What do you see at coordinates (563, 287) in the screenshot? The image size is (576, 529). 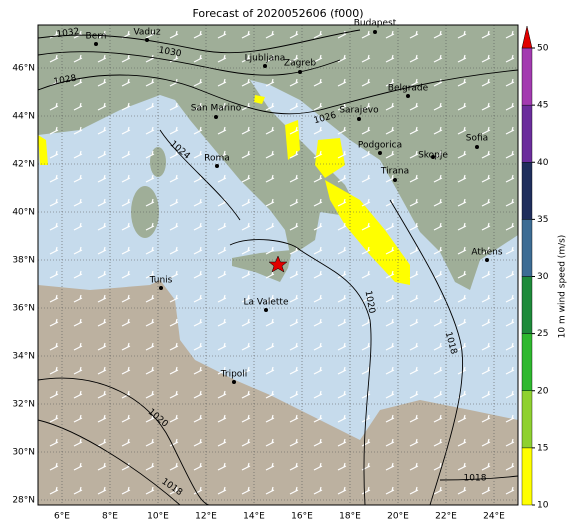 I see `colorbar-label: 10 m wind speed (m/s)` at bounding box center [563, 287].